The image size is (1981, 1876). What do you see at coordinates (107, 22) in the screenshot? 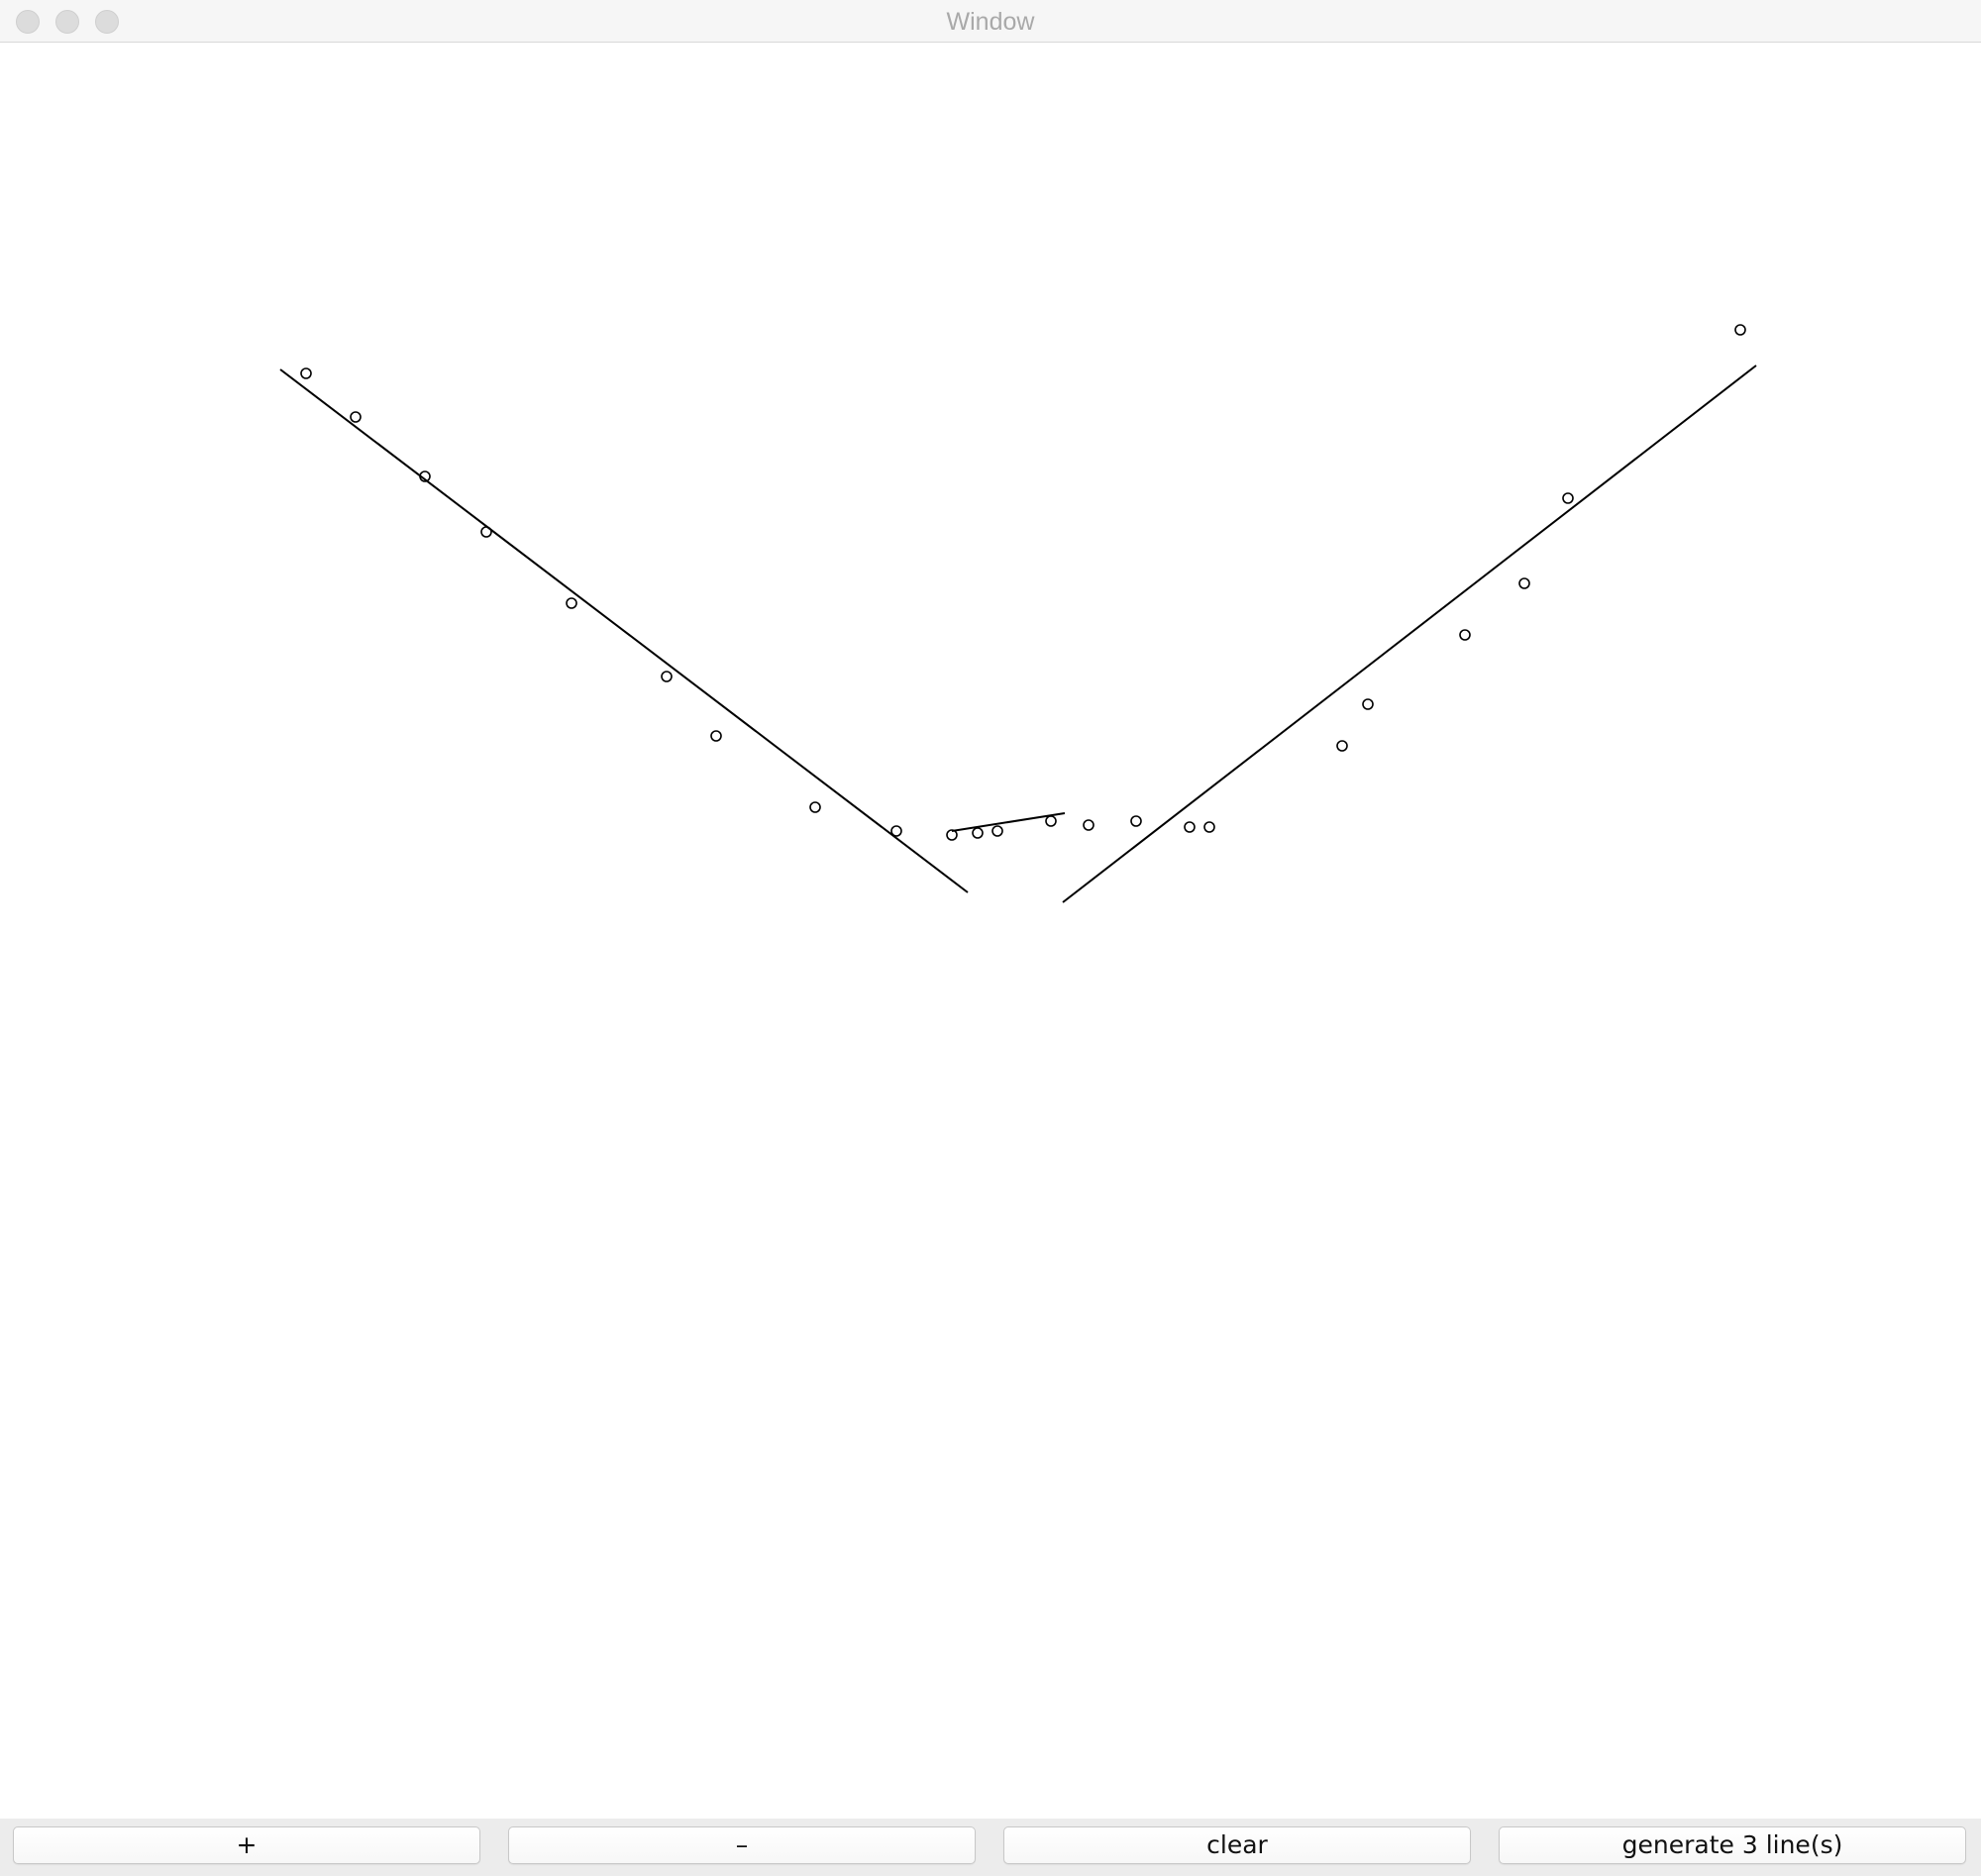
I see `maximize-window-icon` at bounding box center [107, 22].